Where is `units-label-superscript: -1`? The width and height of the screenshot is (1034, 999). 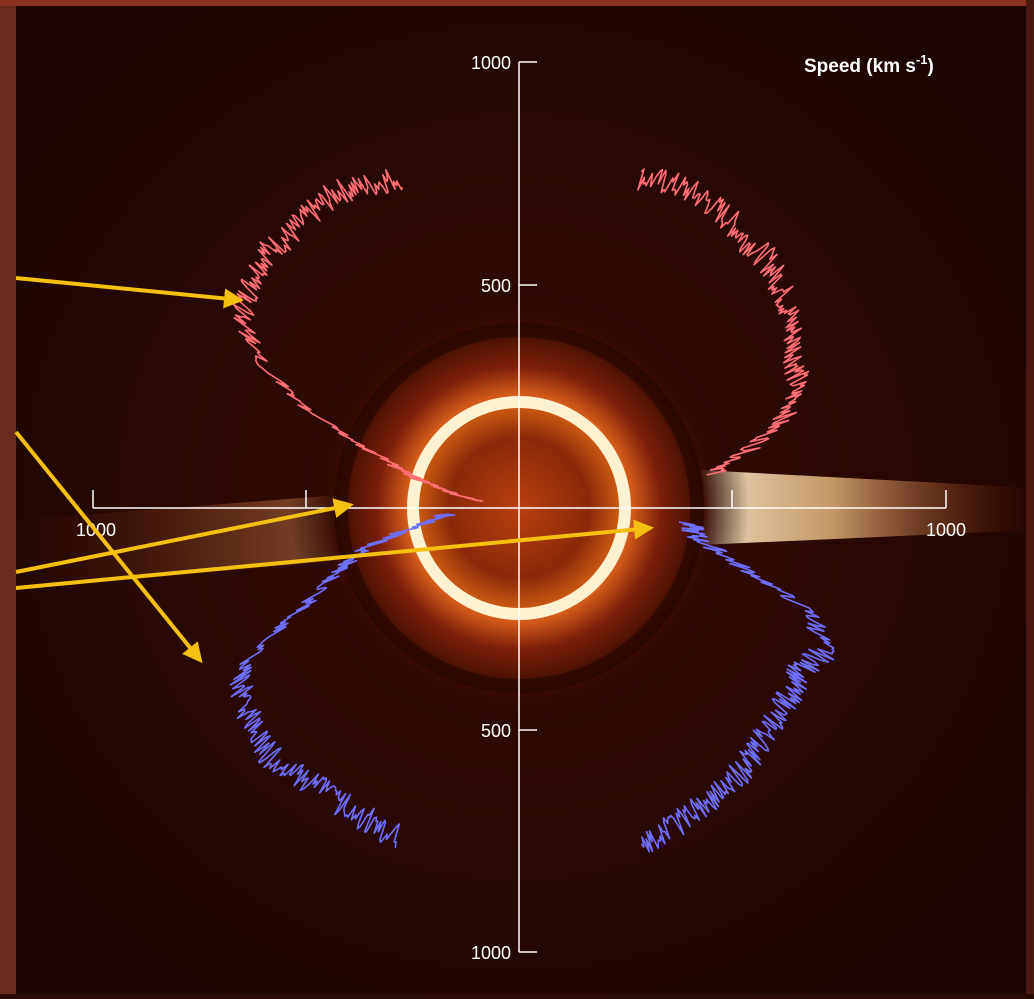 units-label-superscript: -1 is located at coordinates (922, 59).